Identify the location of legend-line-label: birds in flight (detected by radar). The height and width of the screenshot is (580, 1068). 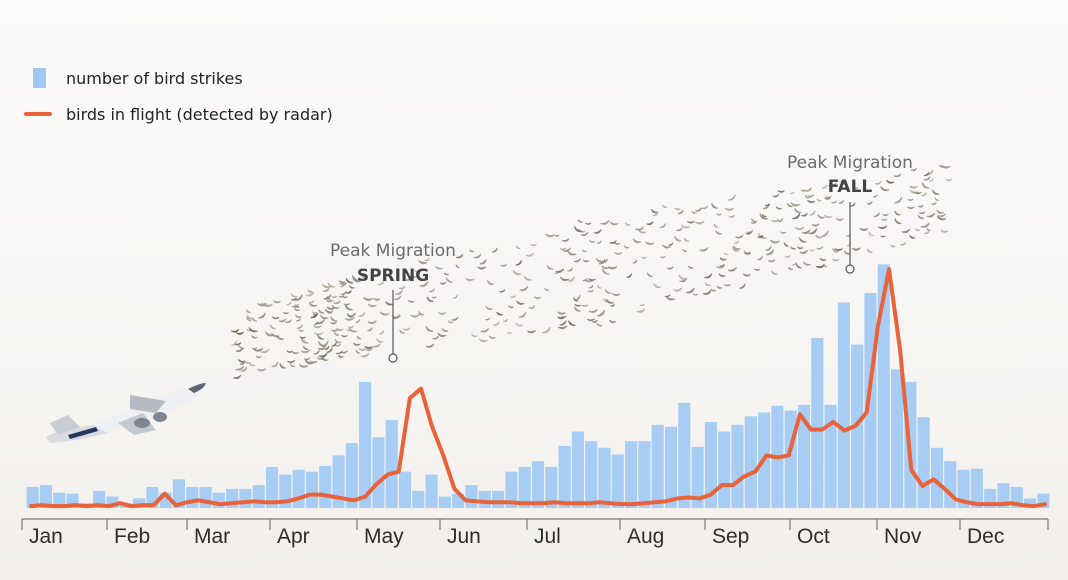
(199, 114).